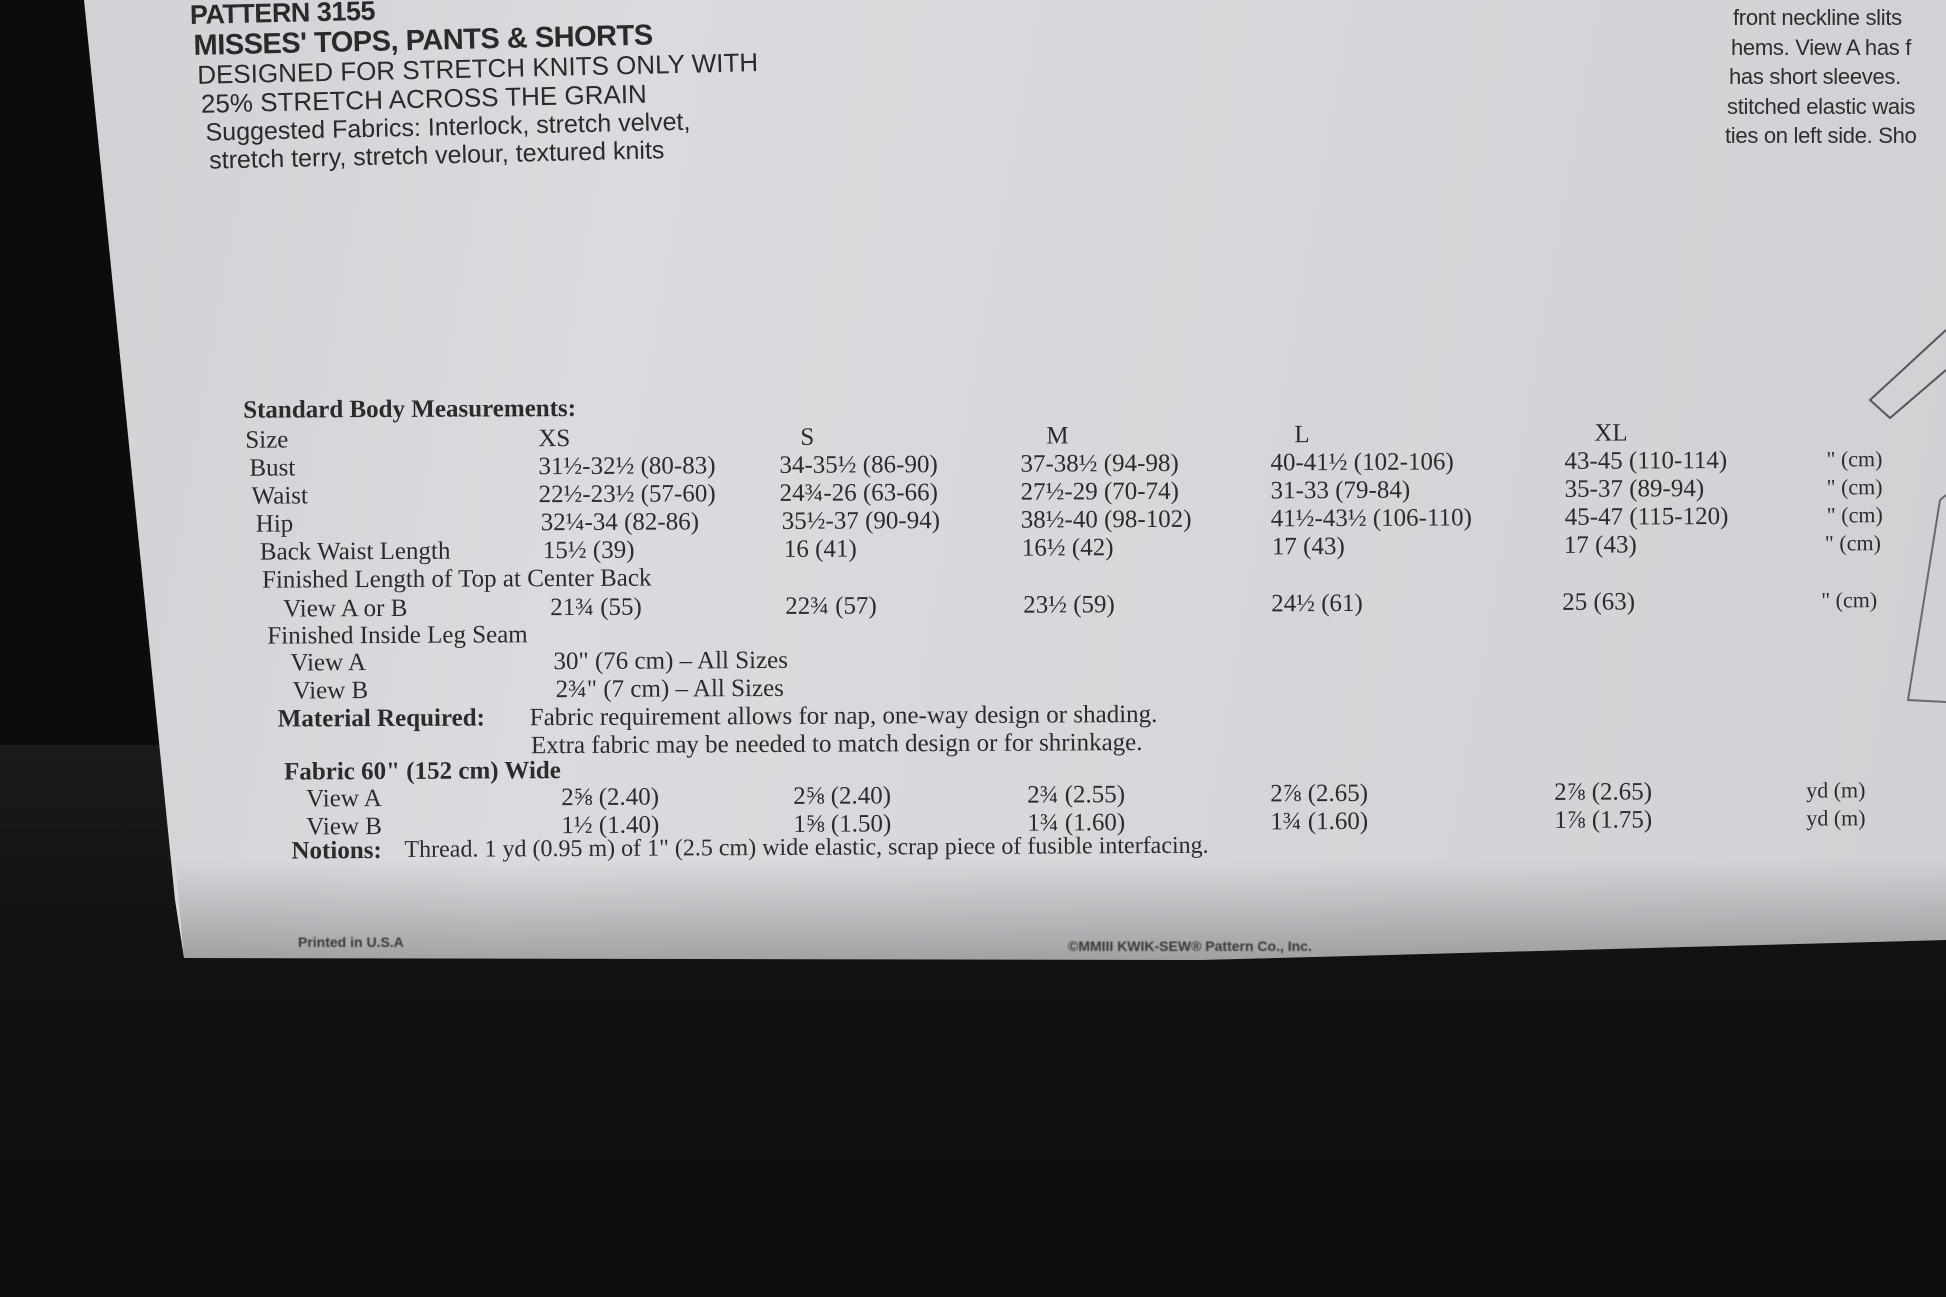 The height and width of the screenshot is (1297, 1946). Describe the element at coordinates (620, 522) in the screenshot. I see `measurement-value: 32¼-34 (82-86)` at that location.